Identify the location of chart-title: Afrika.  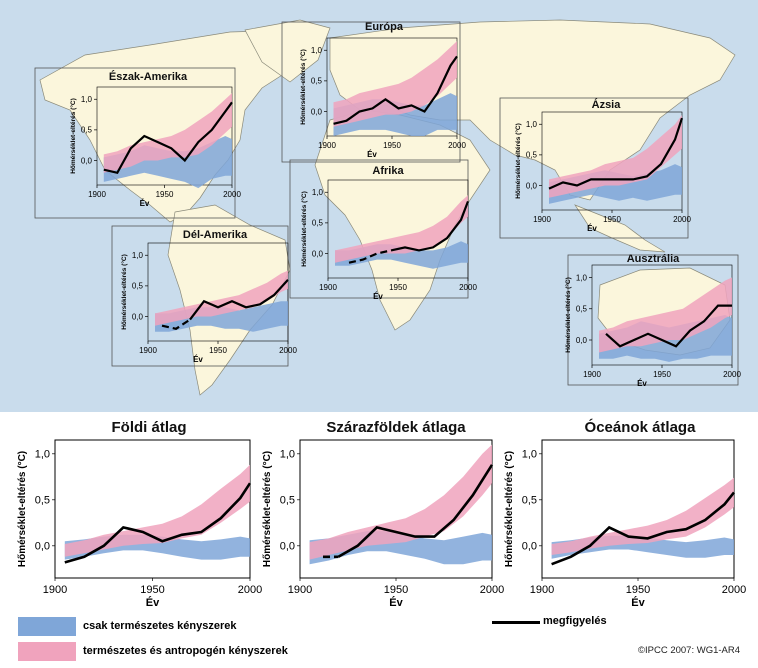
(388, 171).